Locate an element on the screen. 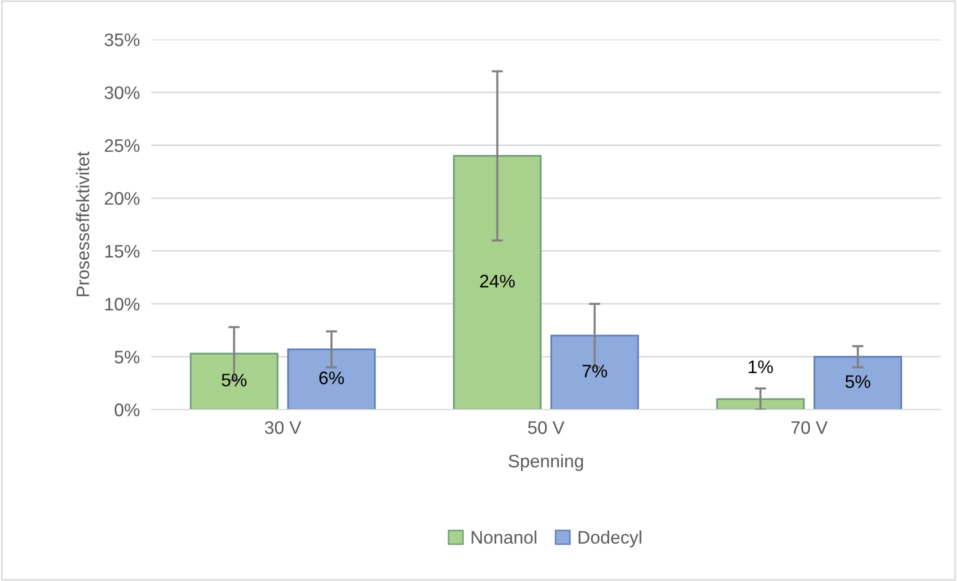  y-tick-label: 30% is located at coordinates (122, 93).